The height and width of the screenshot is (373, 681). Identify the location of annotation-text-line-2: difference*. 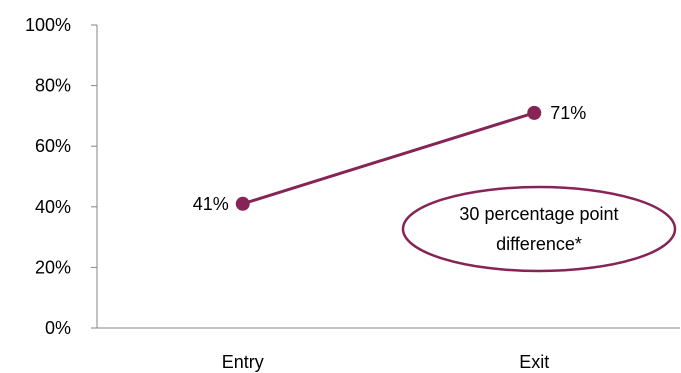
(539, 244).